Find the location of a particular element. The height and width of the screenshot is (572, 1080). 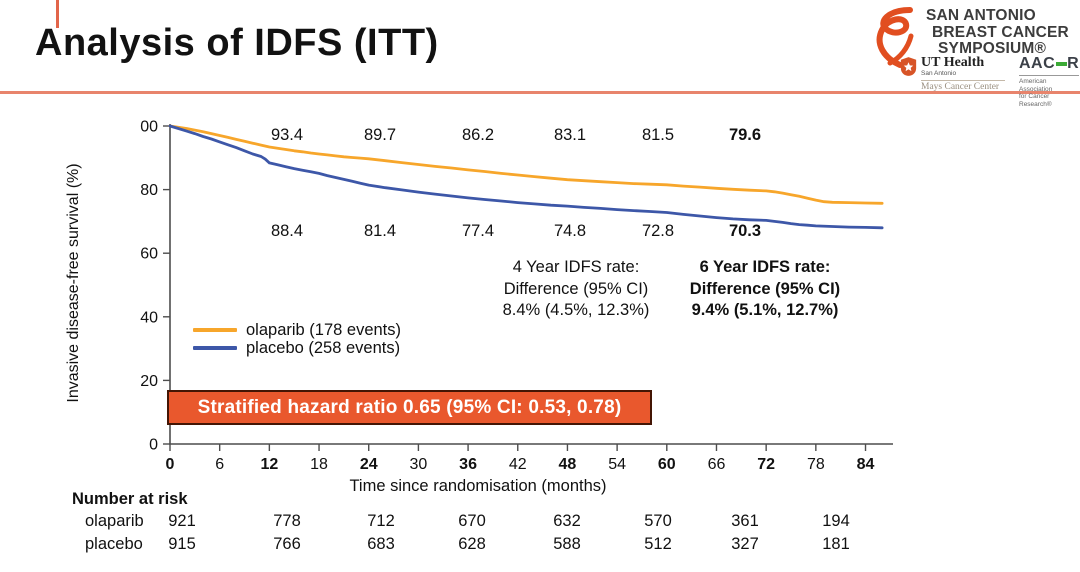

six-year-line2: Difference (95% CI) is located at coordinates (765, 288).